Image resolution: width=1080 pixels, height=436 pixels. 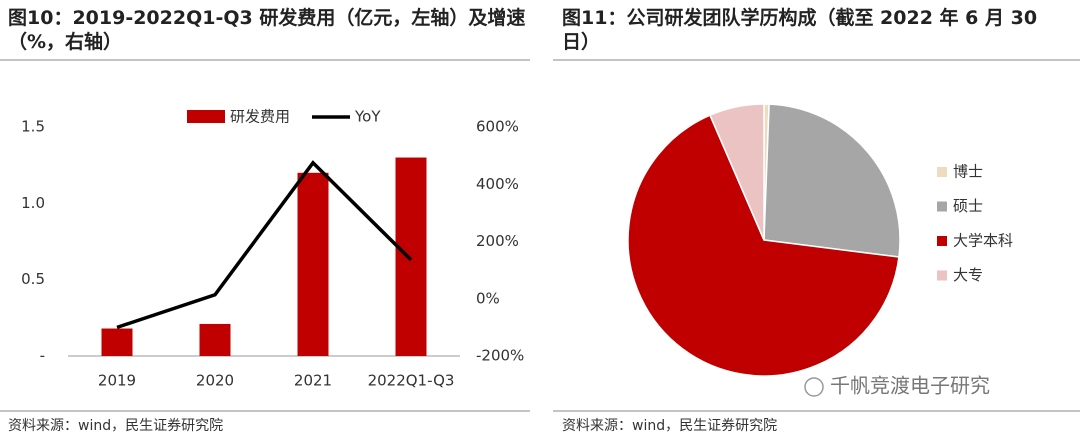 I want to click on legend-label: 博士, so click(x=968, y=172).